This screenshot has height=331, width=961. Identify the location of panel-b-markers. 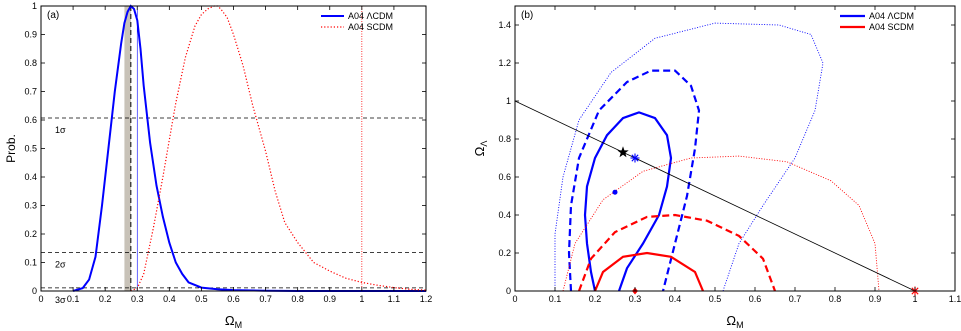
(766, 221).